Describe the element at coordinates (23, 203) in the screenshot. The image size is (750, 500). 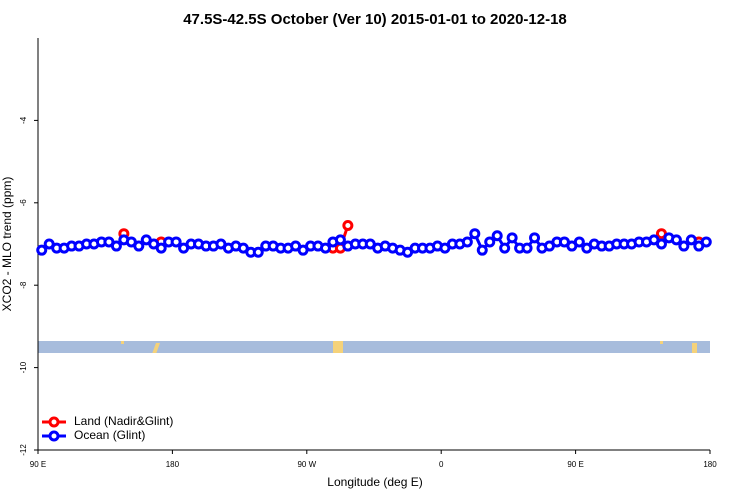
I see `y-tick-label: -6` at that location.